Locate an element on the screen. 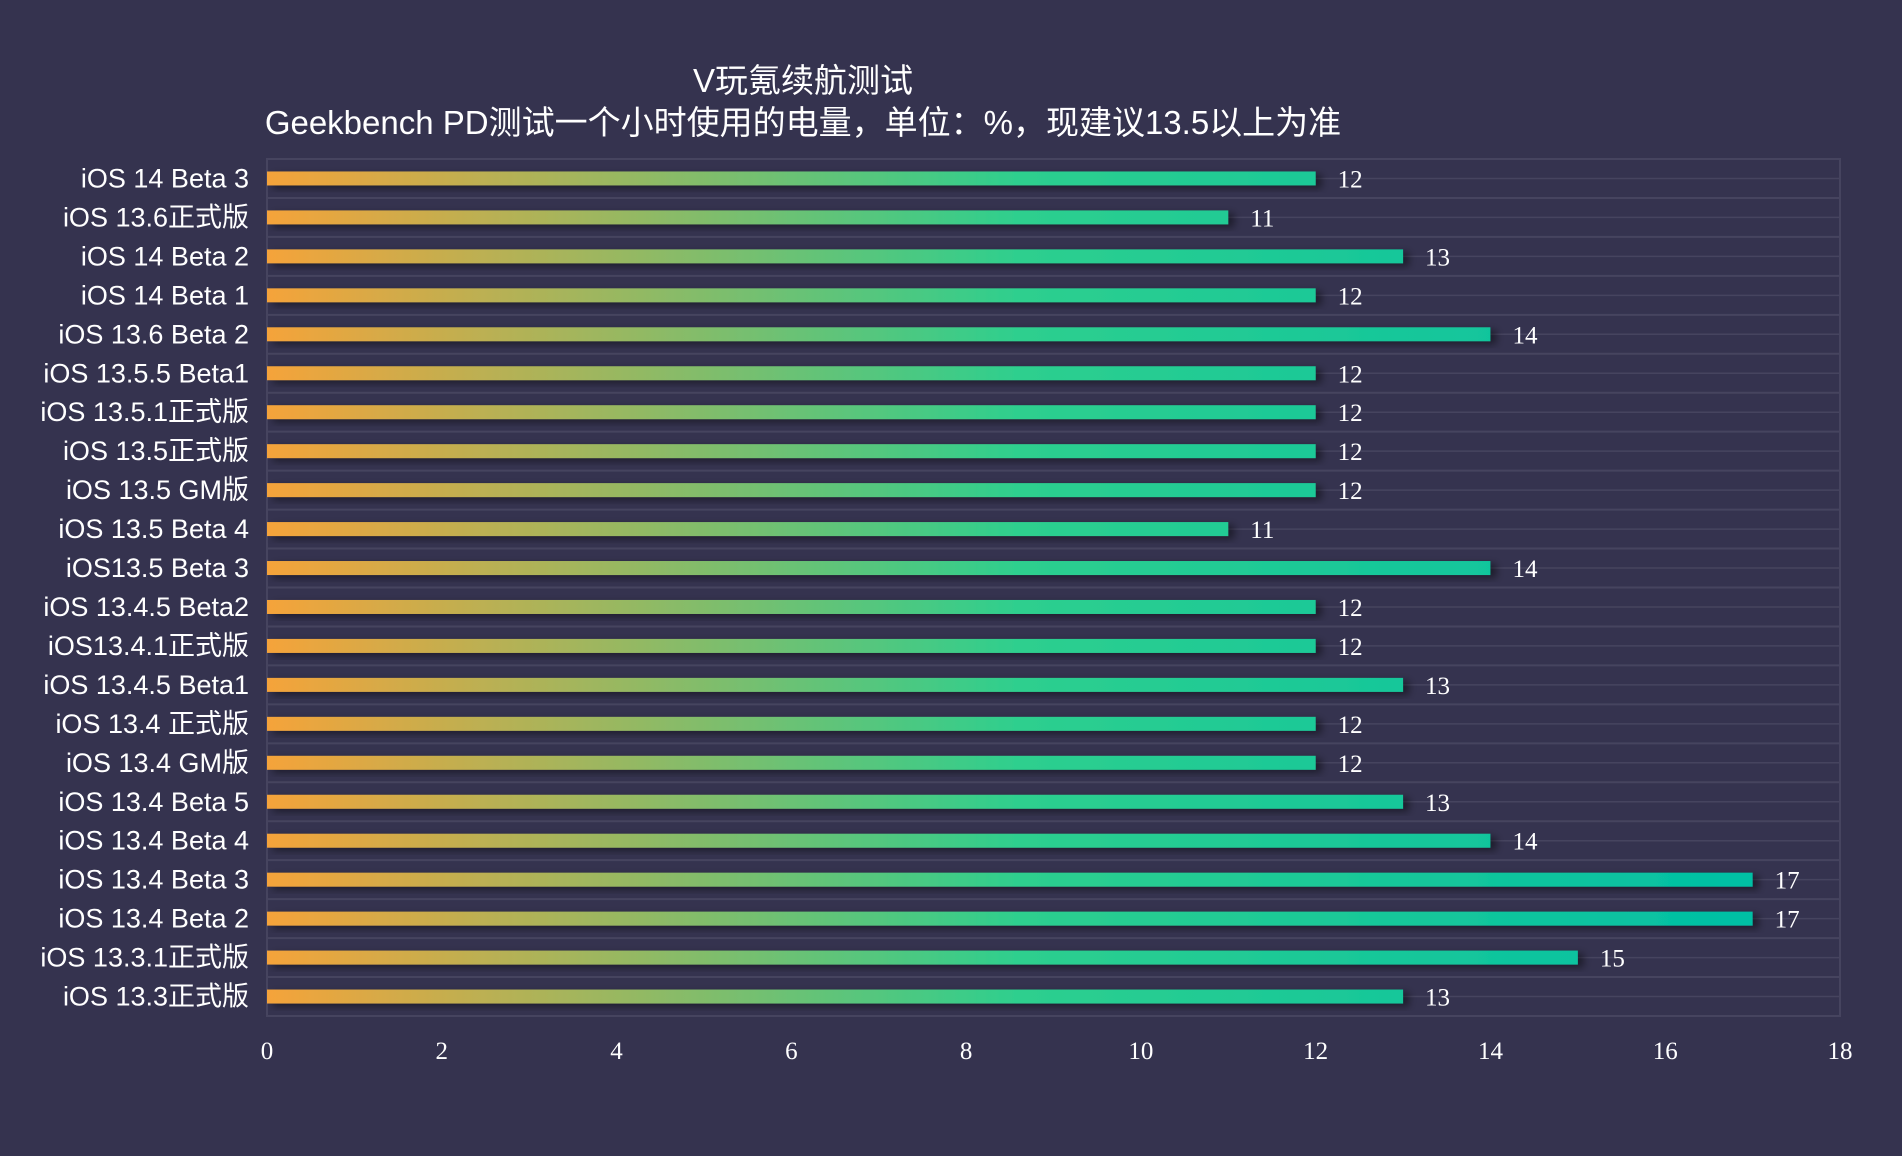 The image size is (1902, 1156). category-label: iOS 13.4 GM版 is located at coordinates (157, 763).